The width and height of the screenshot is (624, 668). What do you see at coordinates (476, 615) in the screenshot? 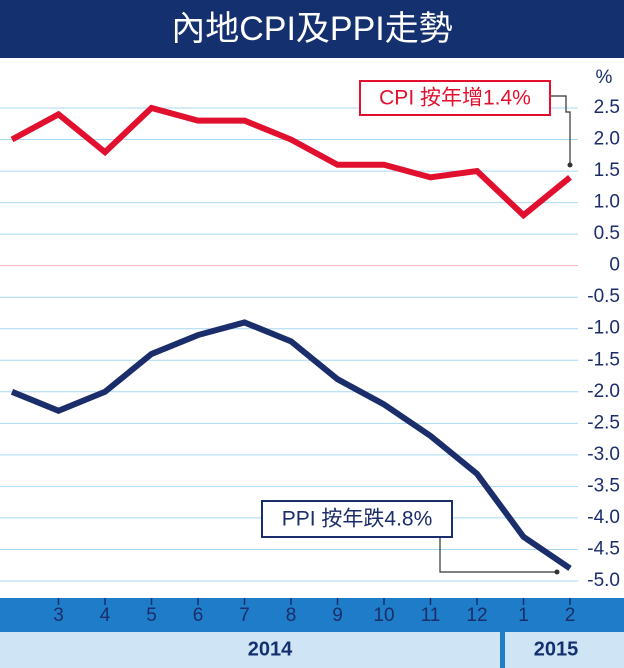
I see `x-tick-label: 12` at bounding box center [476, 615].